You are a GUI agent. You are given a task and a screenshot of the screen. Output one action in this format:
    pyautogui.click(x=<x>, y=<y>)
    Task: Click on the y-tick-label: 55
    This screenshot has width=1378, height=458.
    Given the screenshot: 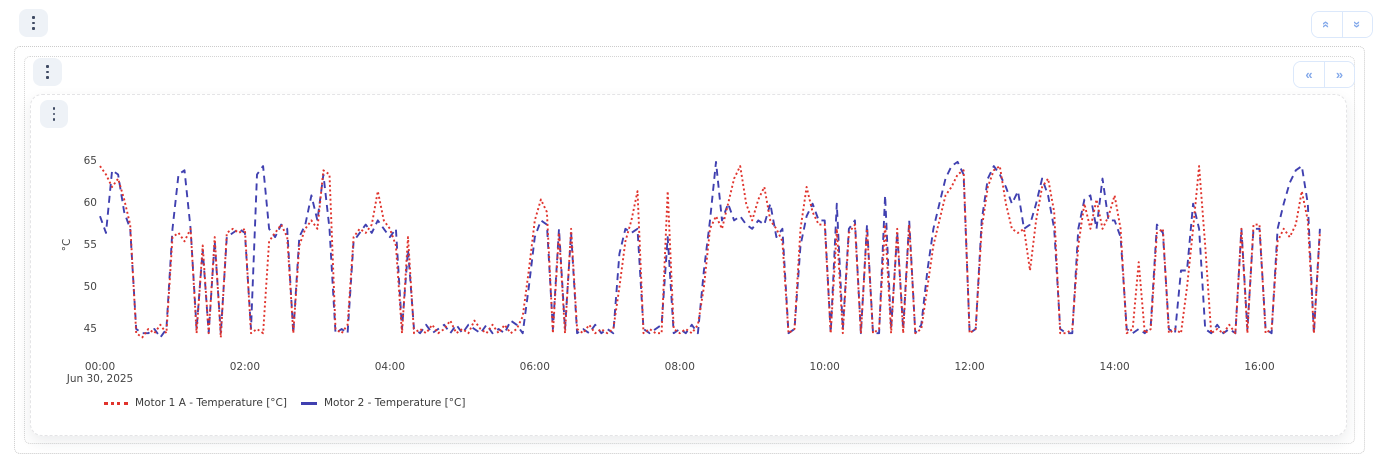 What is the action you would take?
    pyautogui.click(x=90, y=245)
    